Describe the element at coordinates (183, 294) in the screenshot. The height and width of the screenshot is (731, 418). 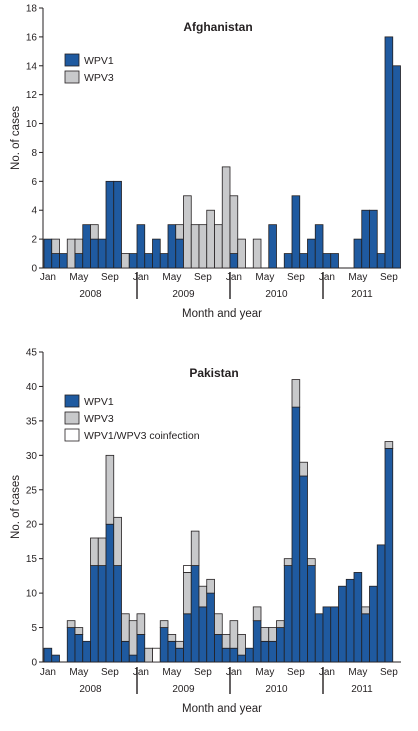
I see `x-year-label: 2009` at that location.